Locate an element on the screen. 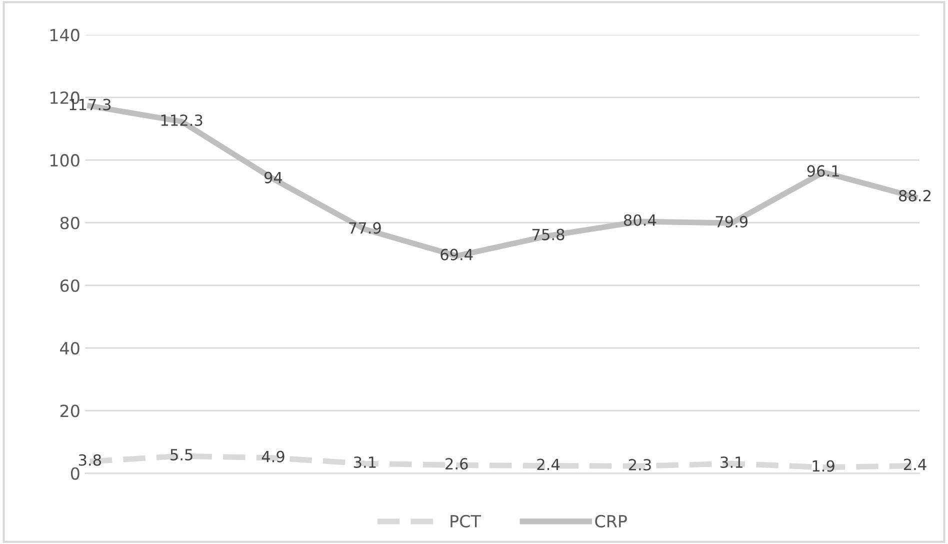 This screenshot has height=544, width=948. y-tick-label: 40 is located at coordinates (70, 348).